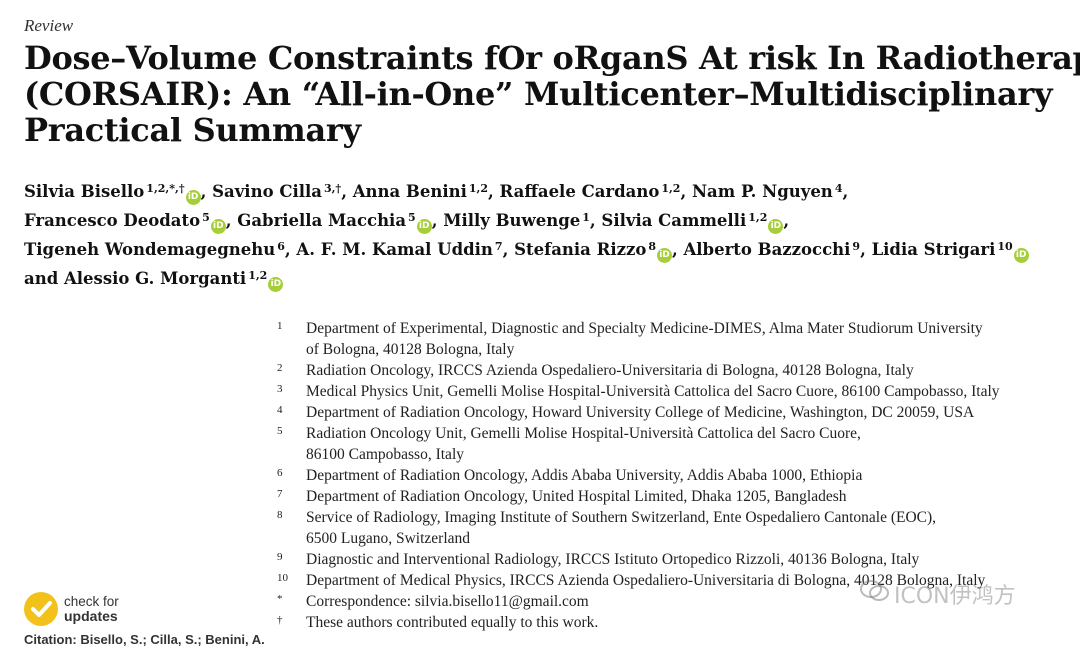  What do you see at coordinates (652, 246) in the screenshot?
I see `author-affiliation-sup: 8` at bounding box center [652, 246].